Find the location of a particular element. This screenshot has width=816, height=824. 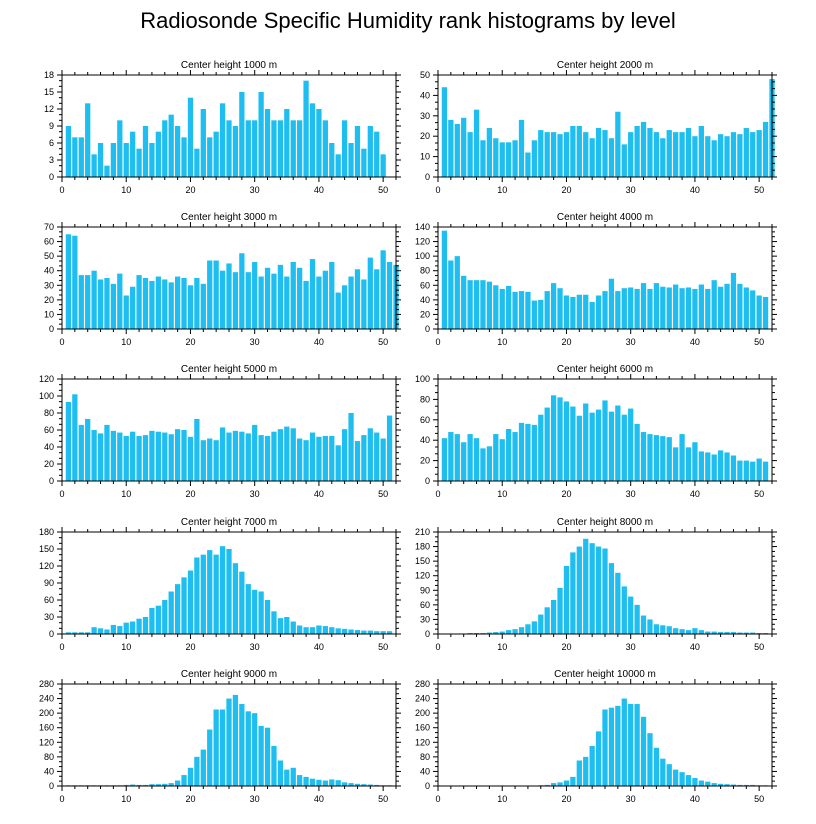

y-tick-label: 50 is located at coordinates (49, 256).